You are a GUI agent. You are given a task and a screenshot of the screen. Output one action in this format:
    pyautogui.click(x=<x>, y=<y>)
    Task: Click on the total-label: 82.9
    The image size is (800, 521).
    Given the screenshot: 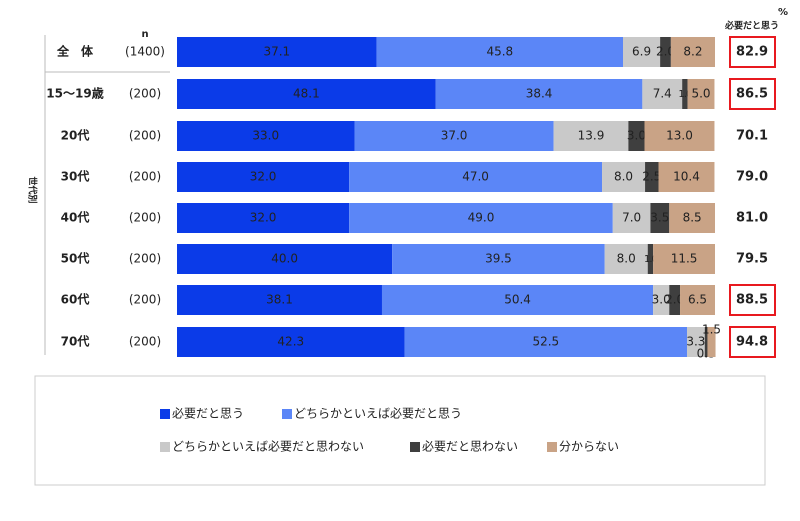 What is the action you would take?
    pyautogui.click(x=752, y=52)
    